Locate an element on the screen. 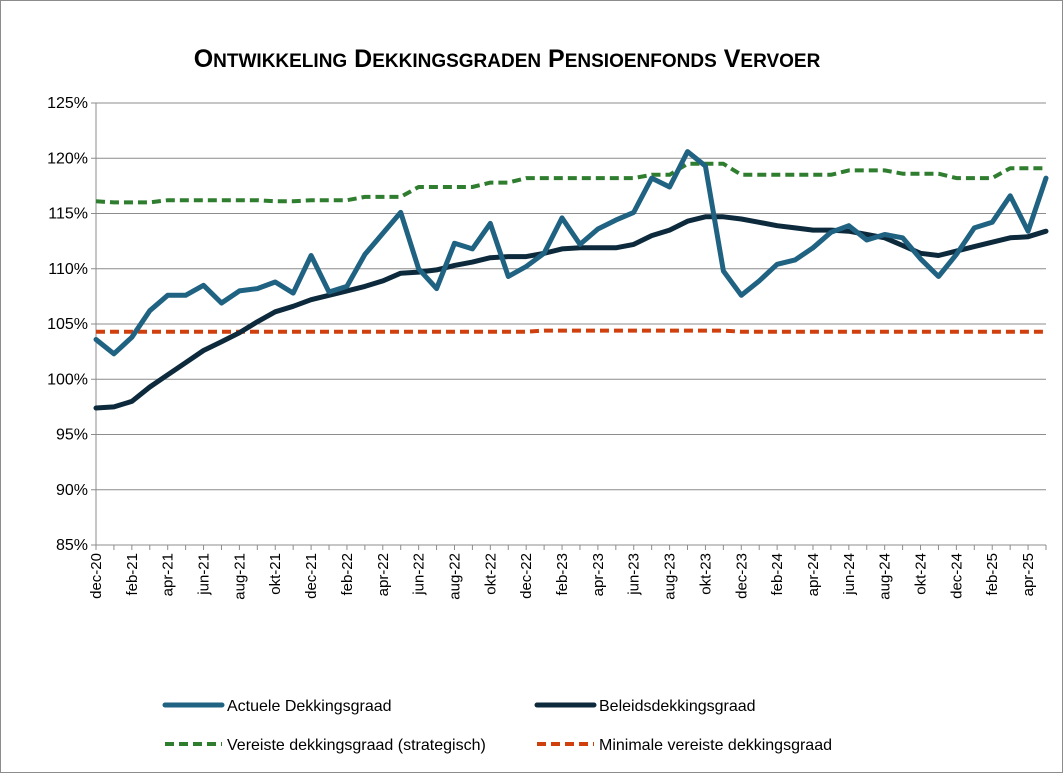 Image resolution: width=1063 pixels, height=773 pixels. y-tick-label: 100% is located at coordinates (67, 379).